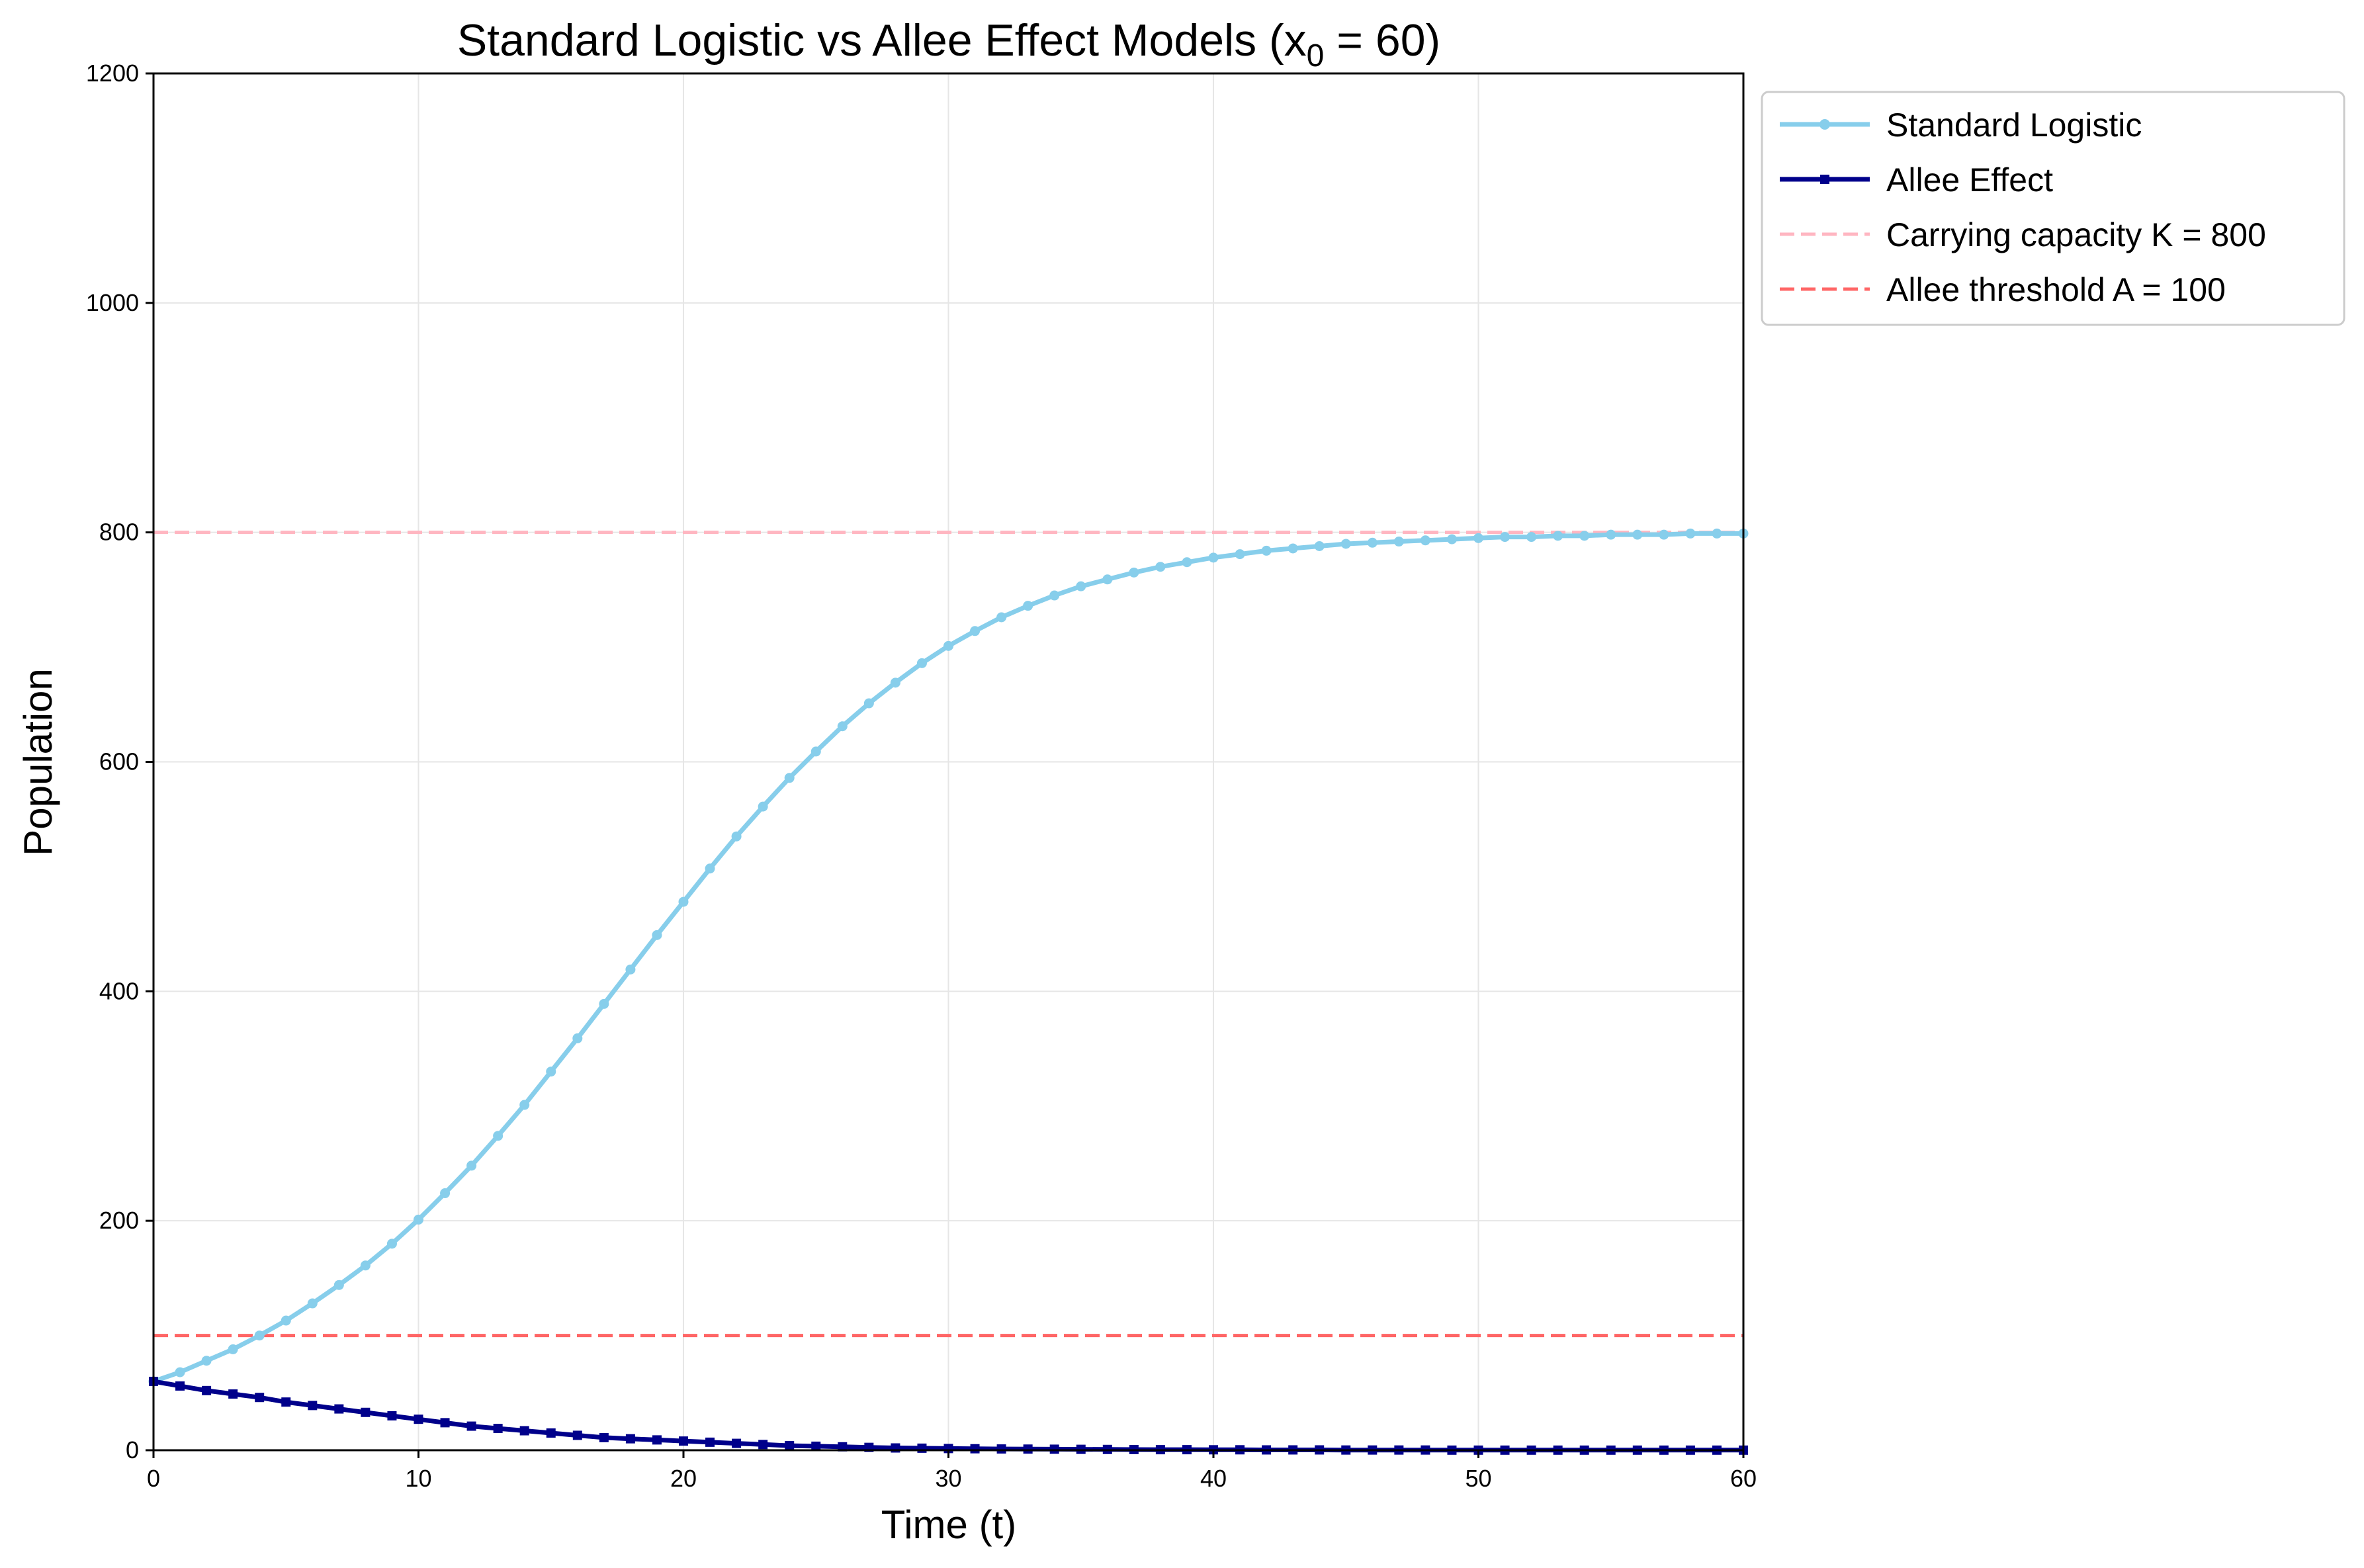  Describe the element at coordinates (683, 1479) in the screenshot. I see `x-tick-label: 20` at that location.